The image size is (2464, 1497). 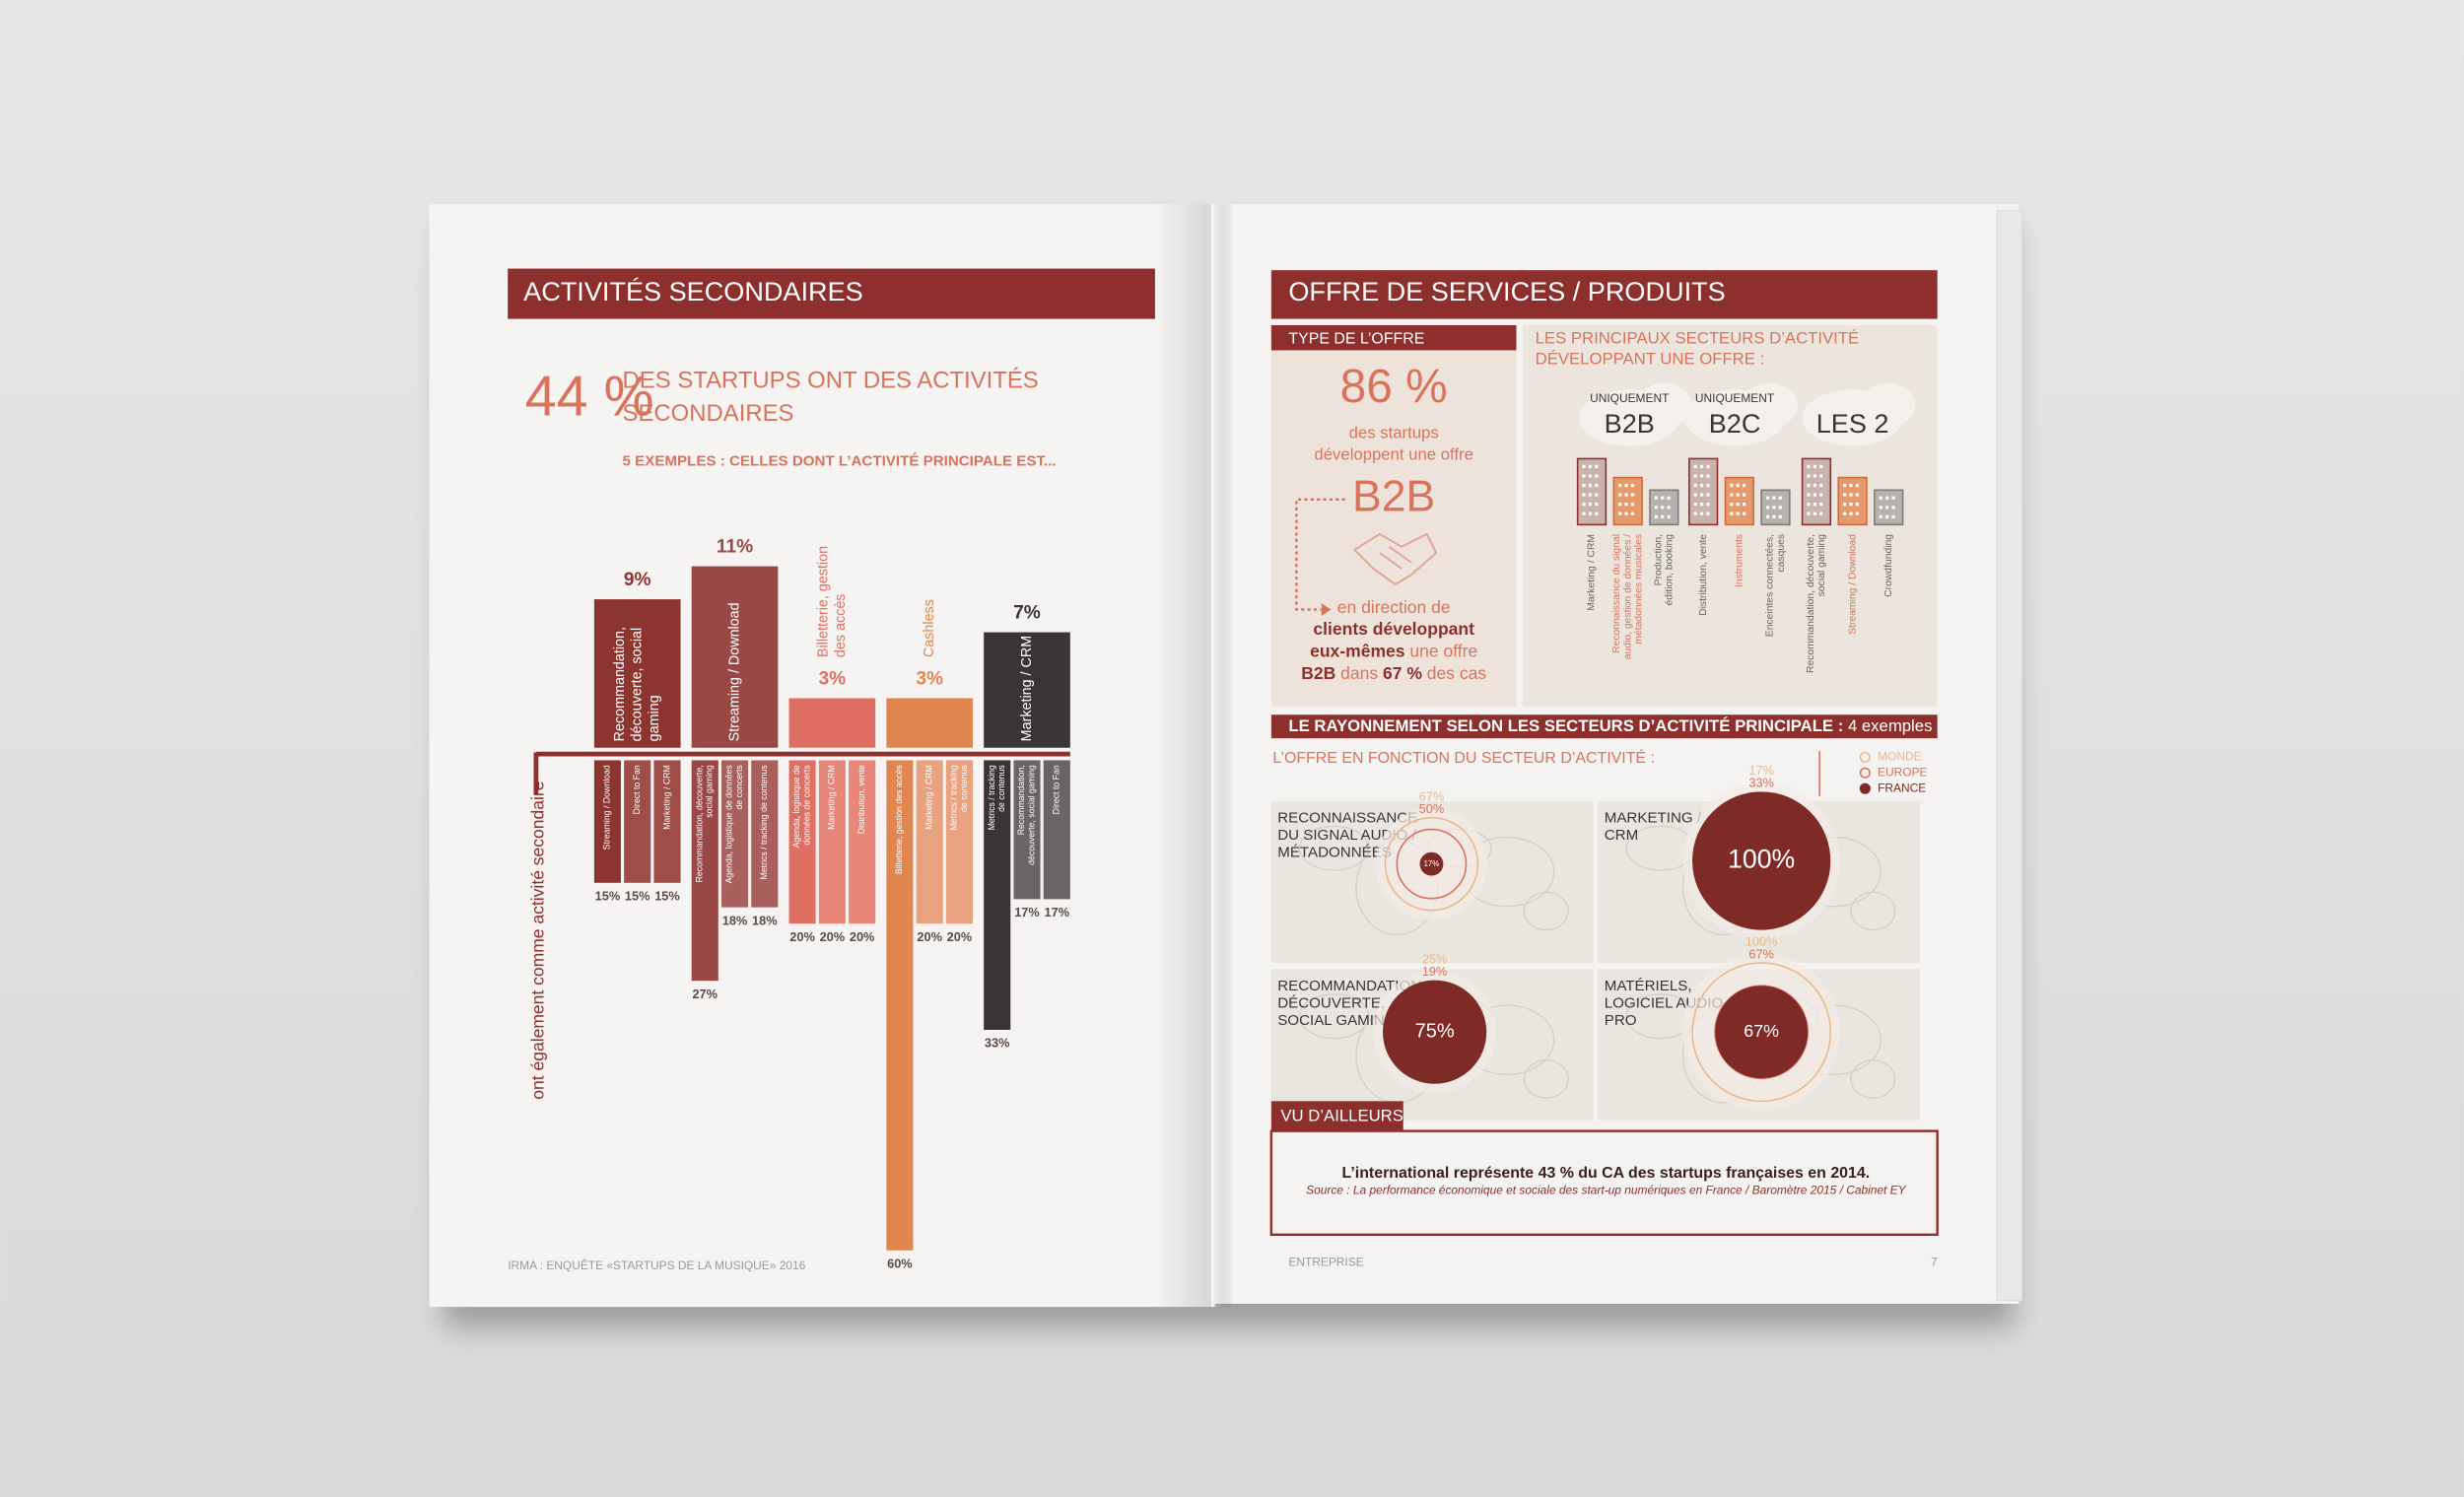 What do you see at coordinates (729, 824) in the screenshot?
I see `secondary-label: Agenda, logistique de données` at bounding box center [729, 824].